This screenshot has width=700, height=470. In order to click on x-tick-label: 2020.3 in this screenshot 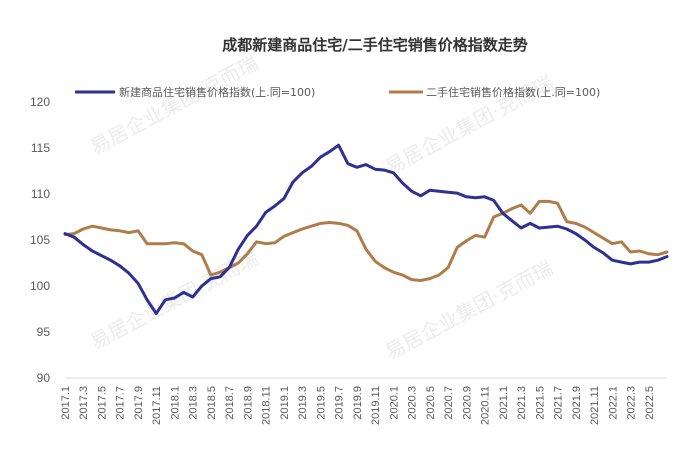, I will do `click(413, 403)`.